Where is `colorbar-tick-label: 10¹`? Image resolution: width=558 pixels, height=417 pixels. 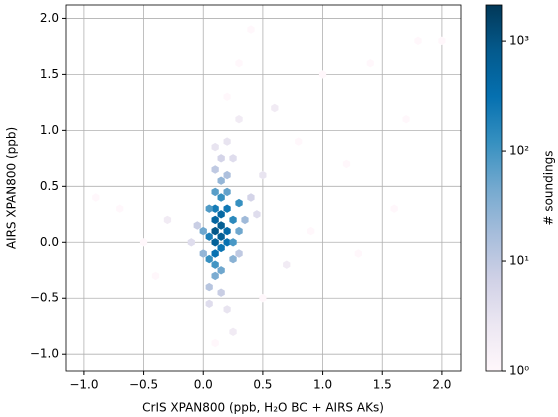
colorbar-tick-label: 10¹ is located at coordinates (519, 261).